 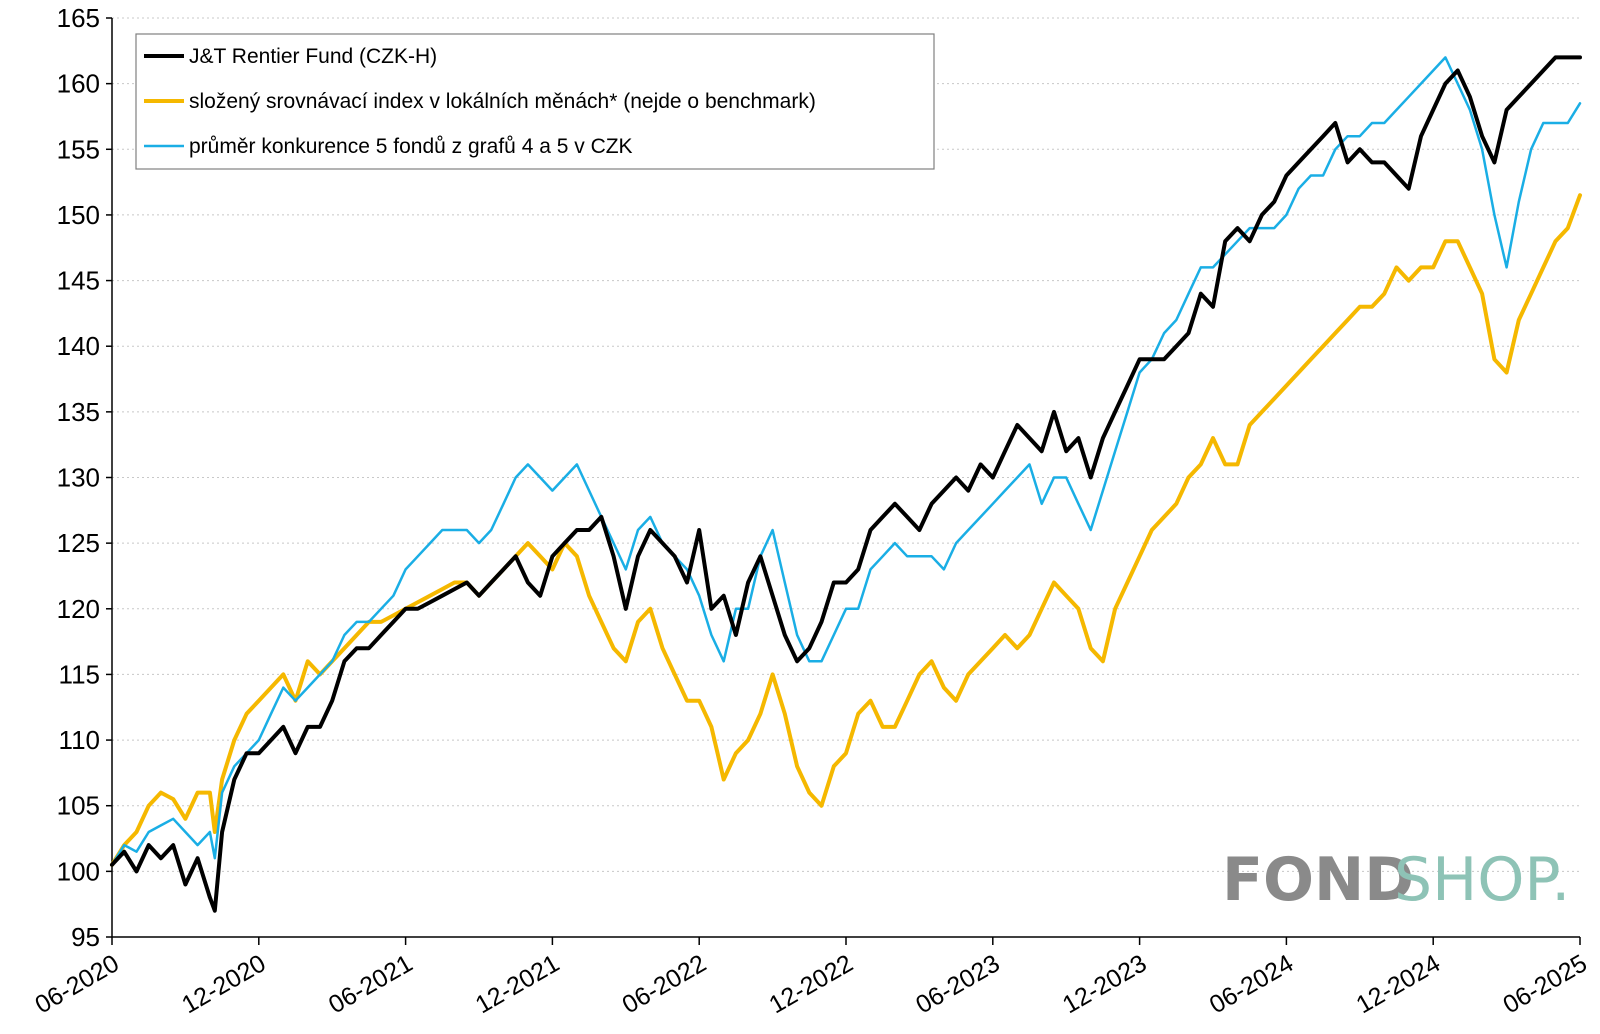 I want to click on x-tick-label: 12-2023, so click(x=1104, y=984).